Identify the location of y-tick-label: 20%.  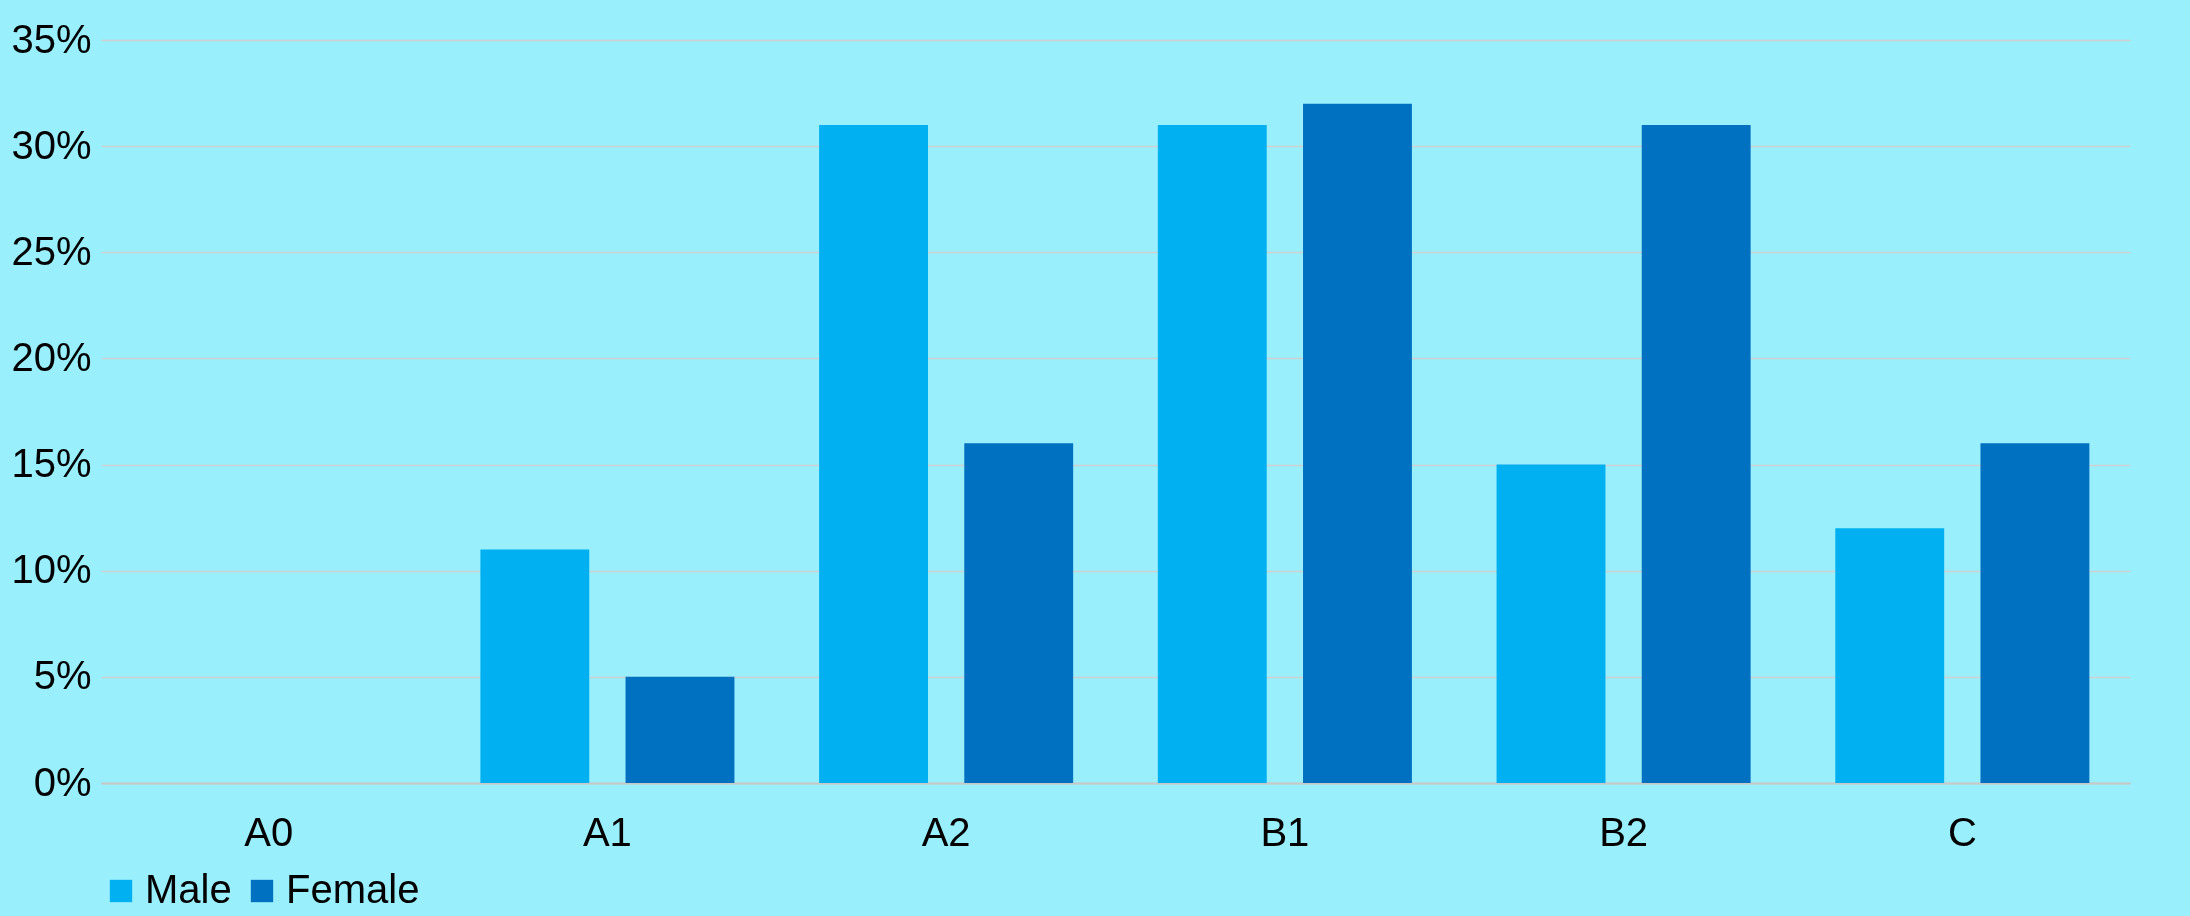
(51, 356).